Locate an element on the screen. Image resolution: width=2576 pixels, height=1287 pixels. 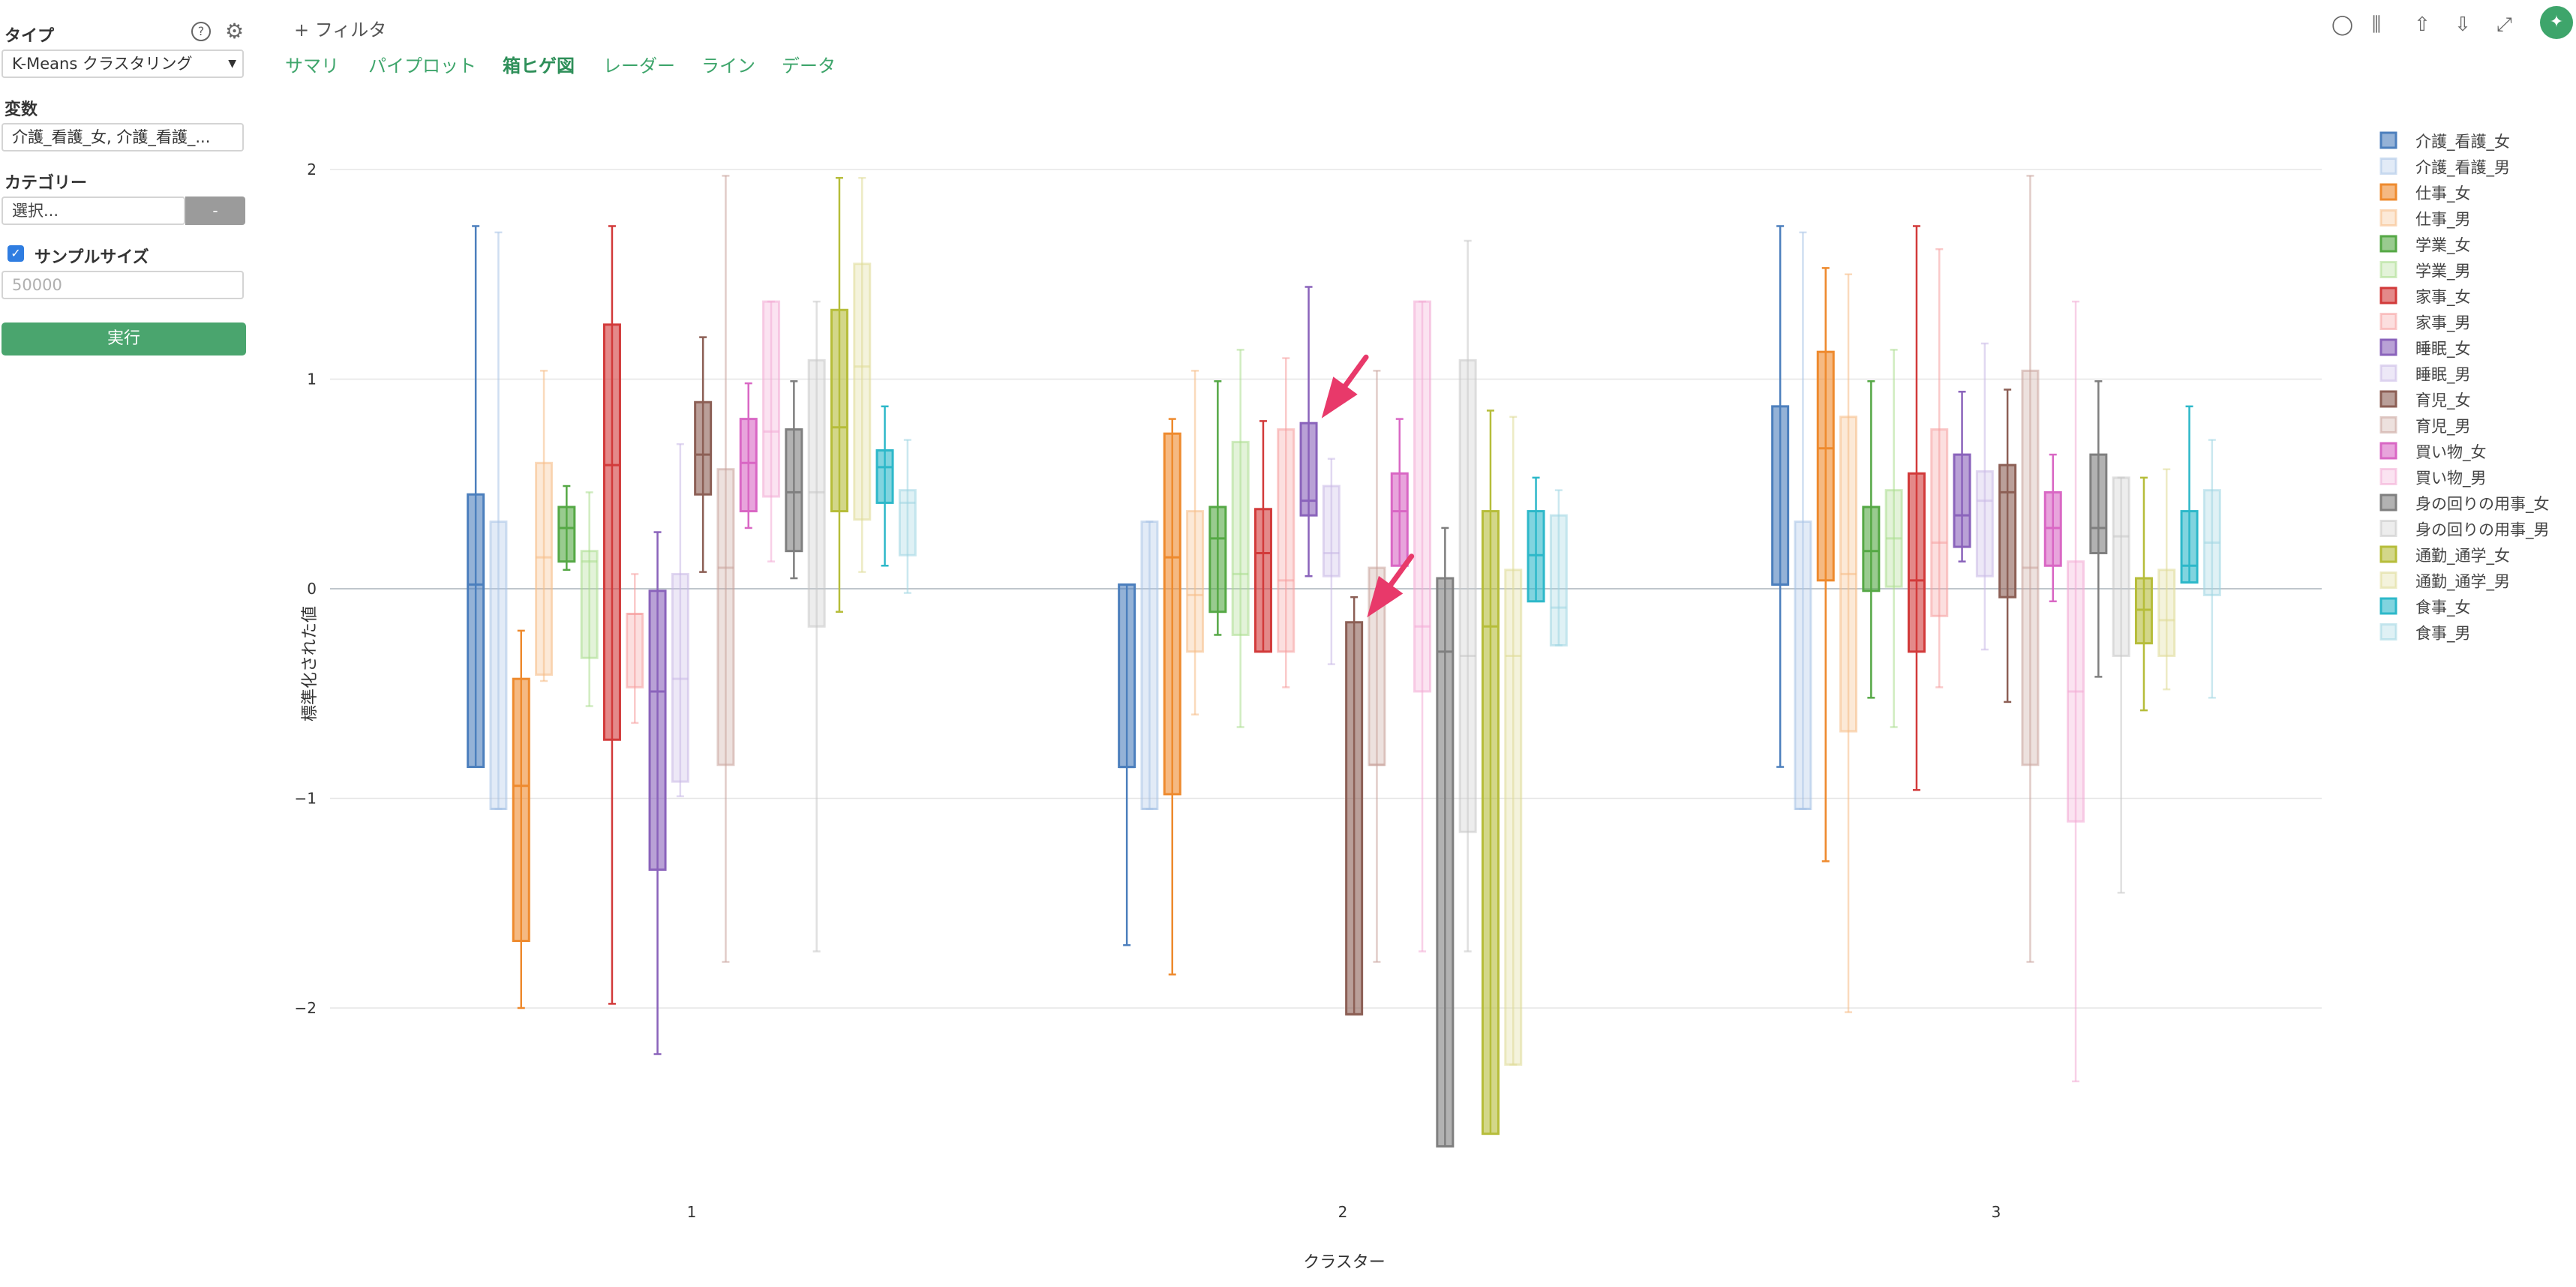
legend-item: 介護_看護_女 is located at coordinates (2444, 141).